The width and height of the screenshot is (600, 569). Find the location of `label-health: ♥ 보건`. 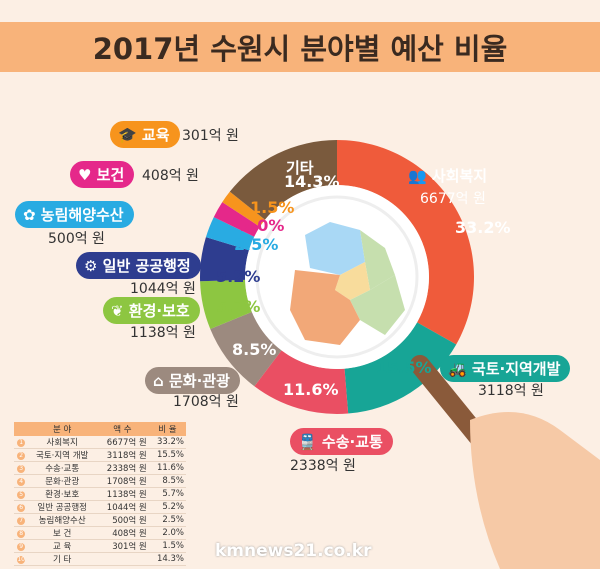

label-health: ♥ 보건 is located at coordinates (102, 174).